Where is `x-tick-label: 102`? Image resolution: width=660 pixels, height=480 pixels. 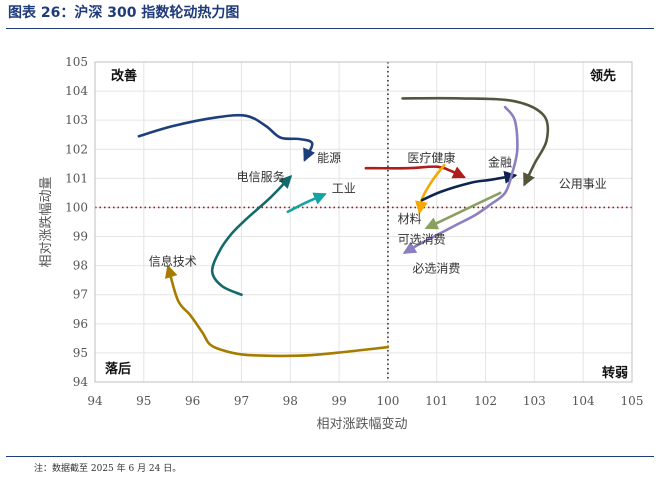
x-tick-label: 102 is located at coordinates (485, 401).